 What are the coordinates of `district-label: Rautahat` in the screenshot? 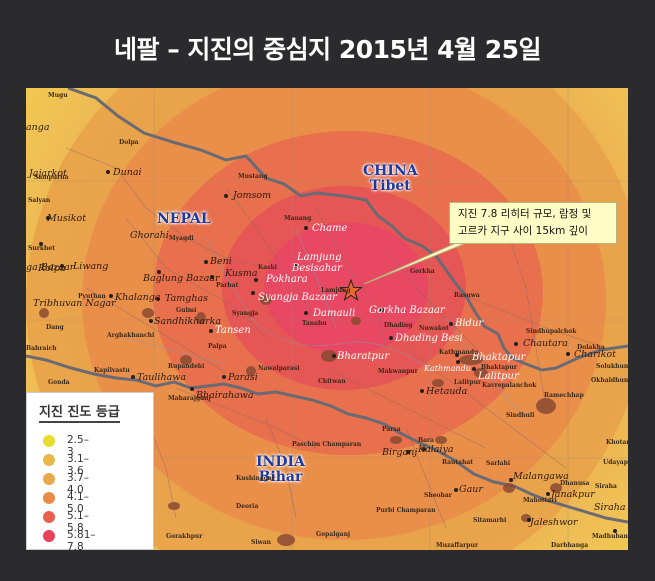 It's located at (458, 462).